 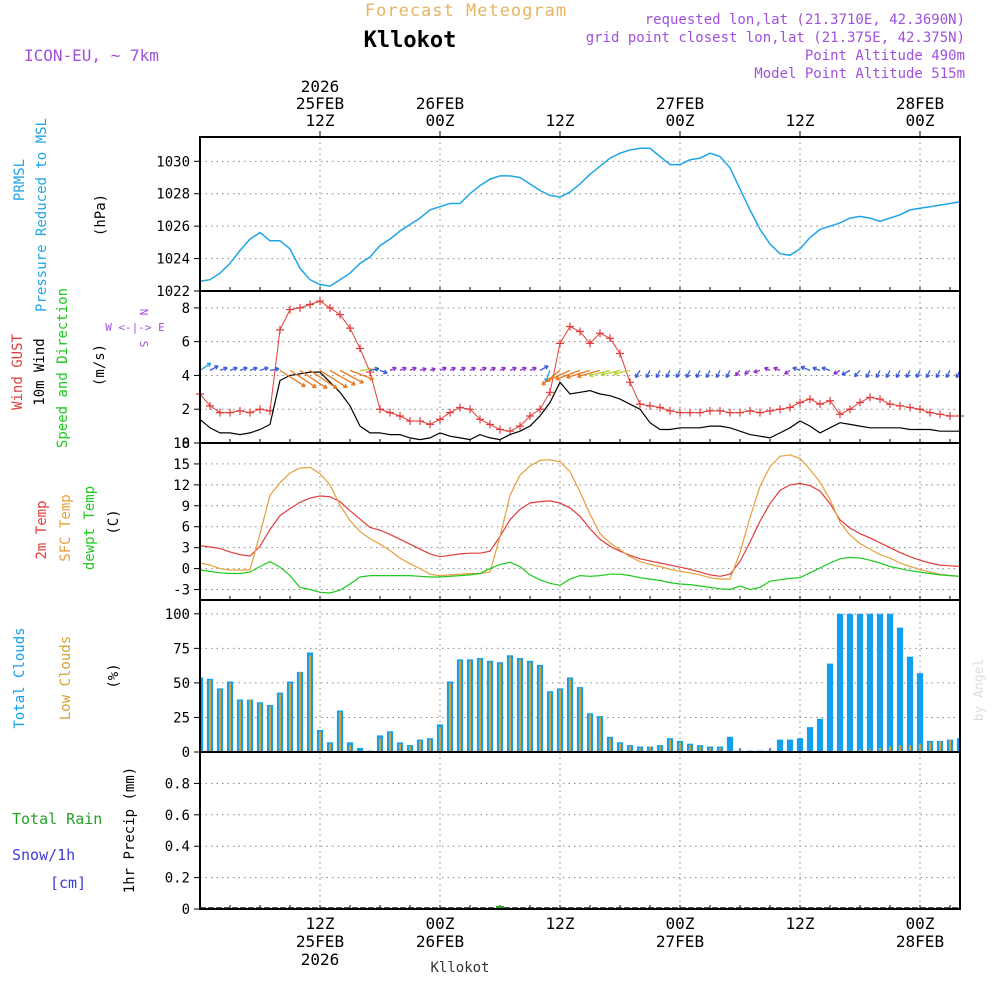 What do you see at coordinates (466, 11) in the screenshot?
I see `chart-title: Forecast Meteogram` at bounding box center [466, 11].